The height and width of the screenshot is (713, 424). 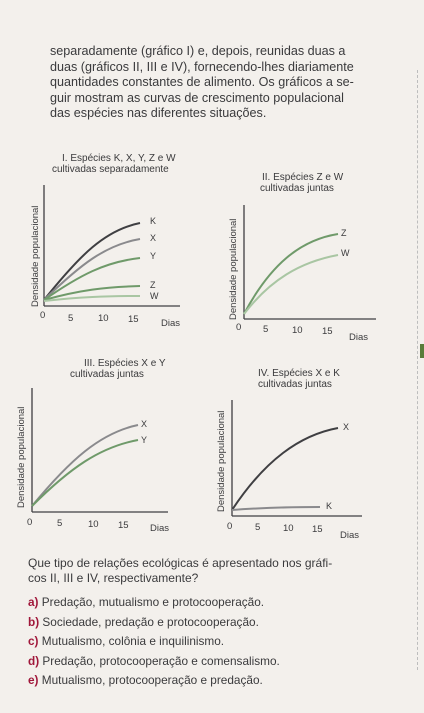 I want to click on graph-3-subtitle: cultivadas juntas, so click(x=107, y=374).